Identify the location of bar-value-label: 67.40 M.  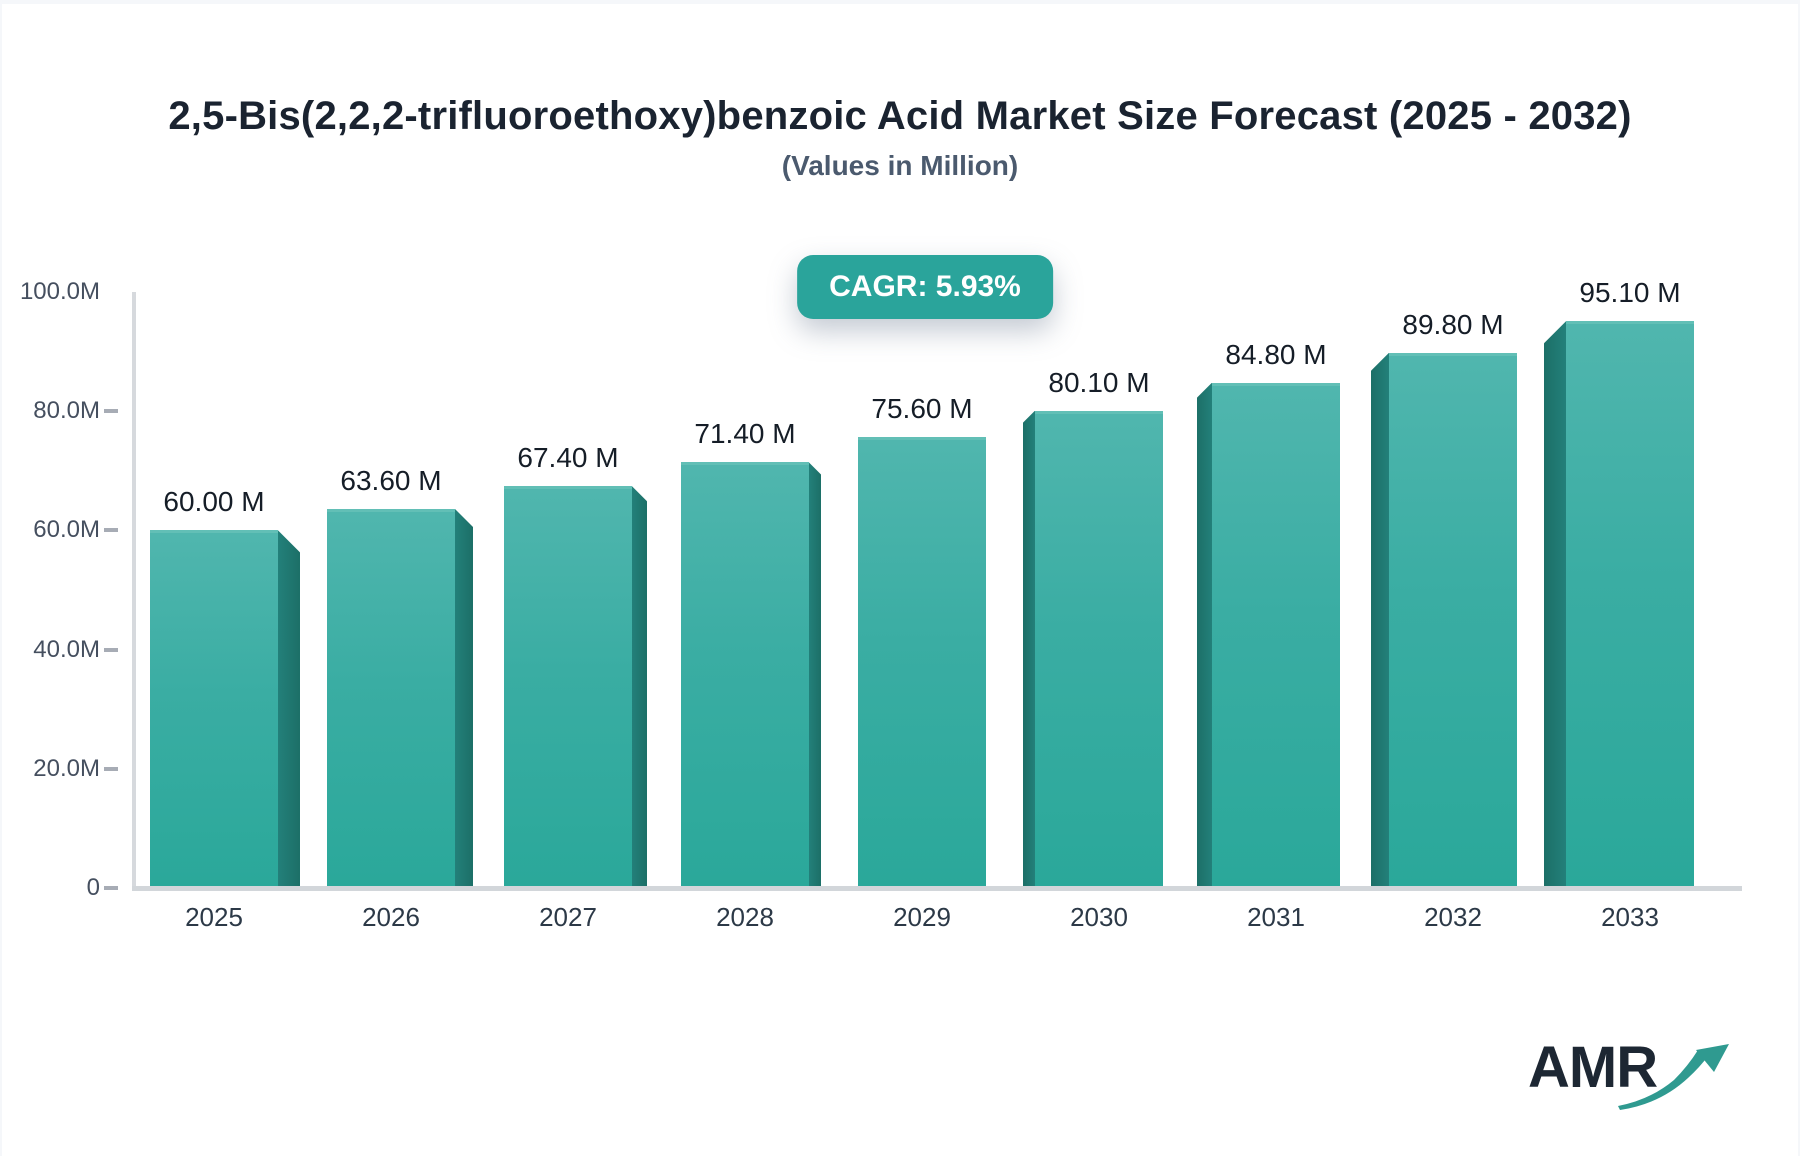
(568, 458).